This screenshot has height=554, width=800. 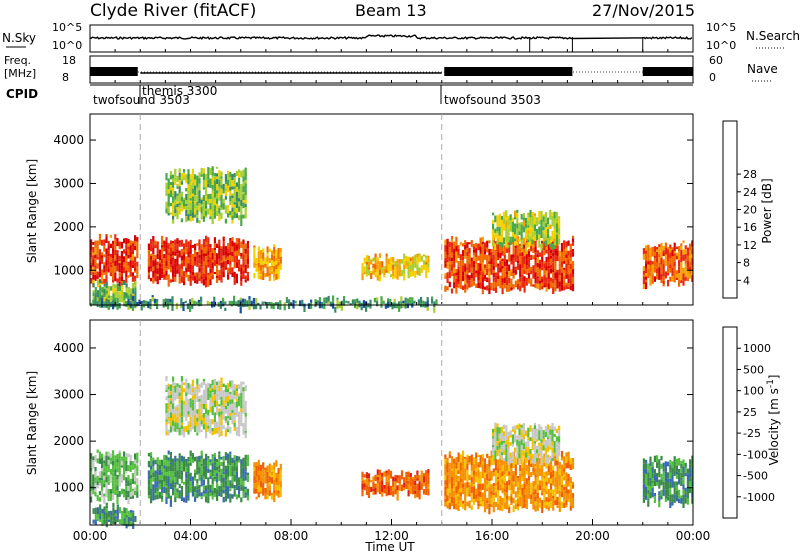 What do you see at coordinates (391, 43) in the screenshot?
I see `noise-trace` at bounding box center [391, 43].